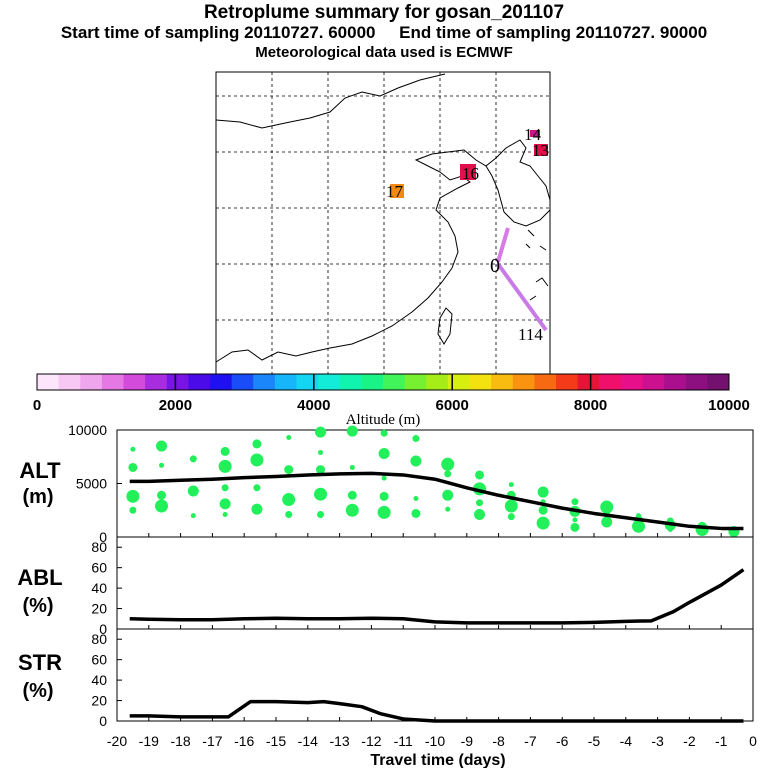 The image size is (768, 768). I want to click on y-tick-label: 10000, so click(87, 430).